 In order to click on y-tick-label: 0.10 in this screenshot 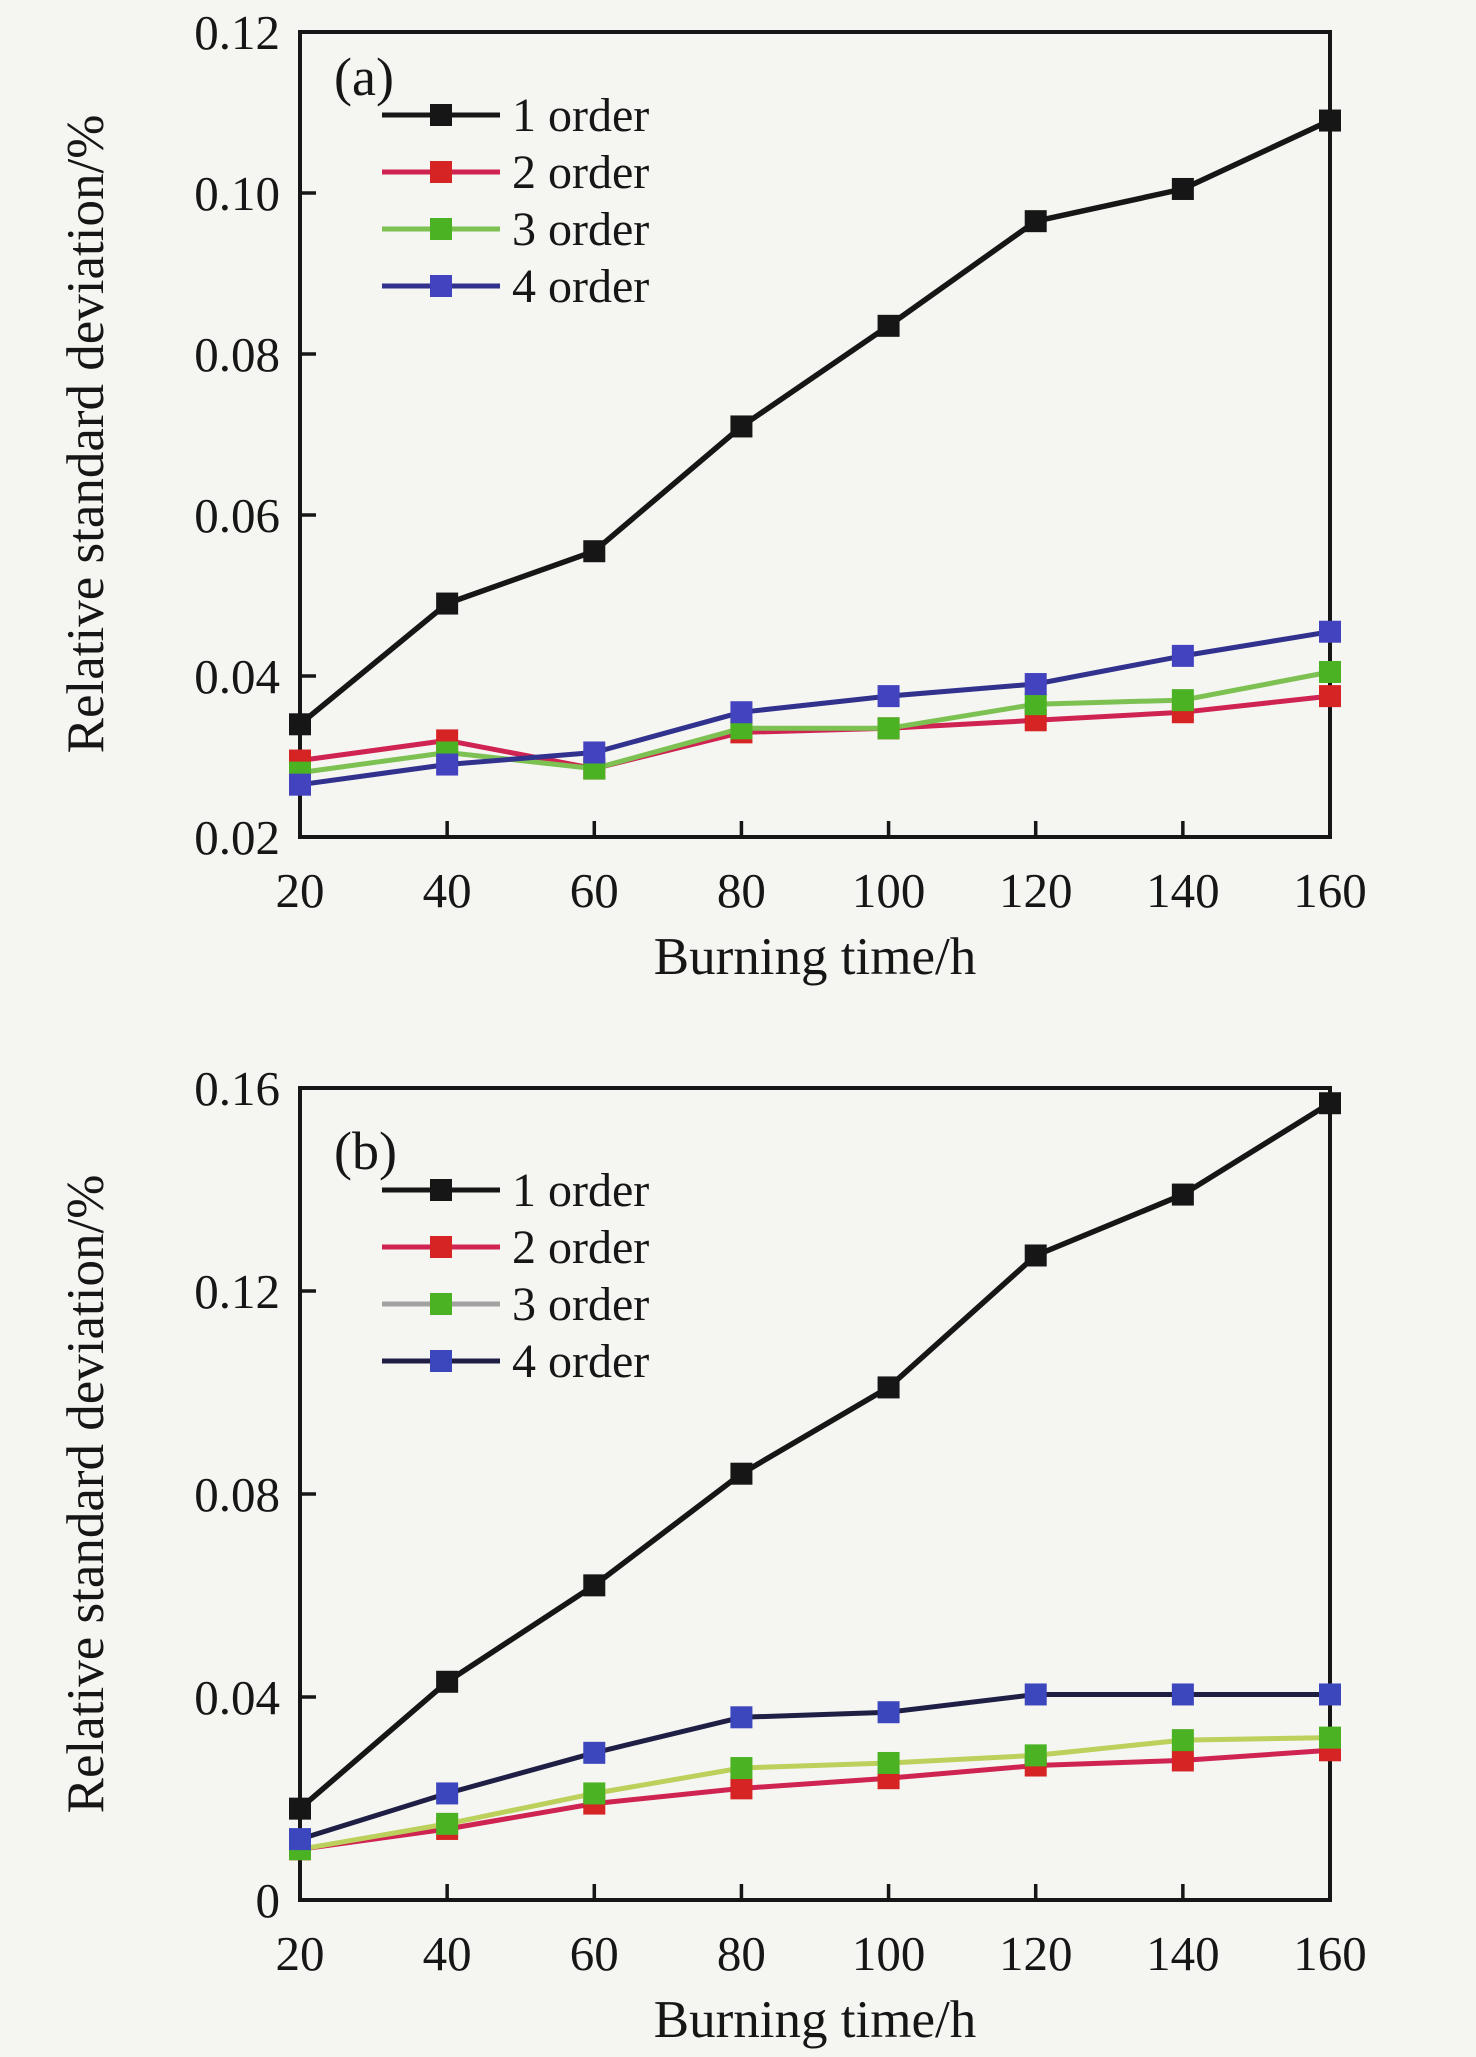, I will do `click(237, 193)`.